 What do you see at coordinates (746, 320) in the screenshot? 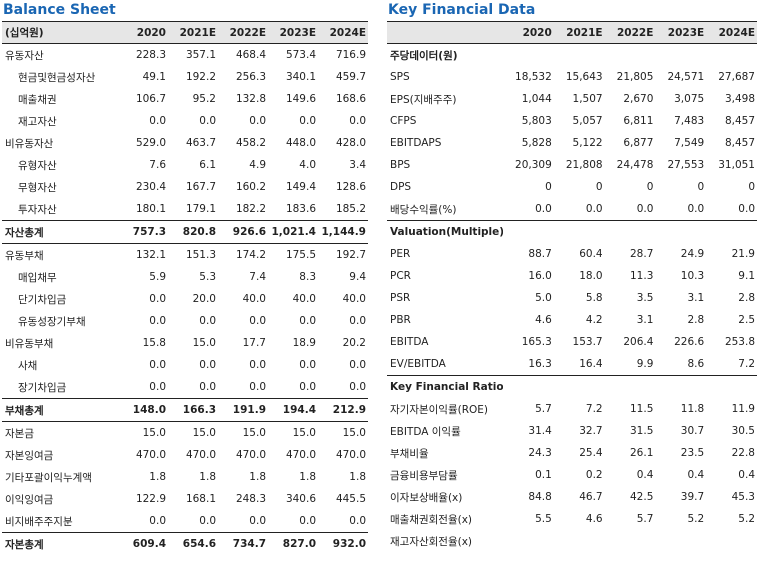
I see `value-cell: 2.5` at bounding box center [746, 320].